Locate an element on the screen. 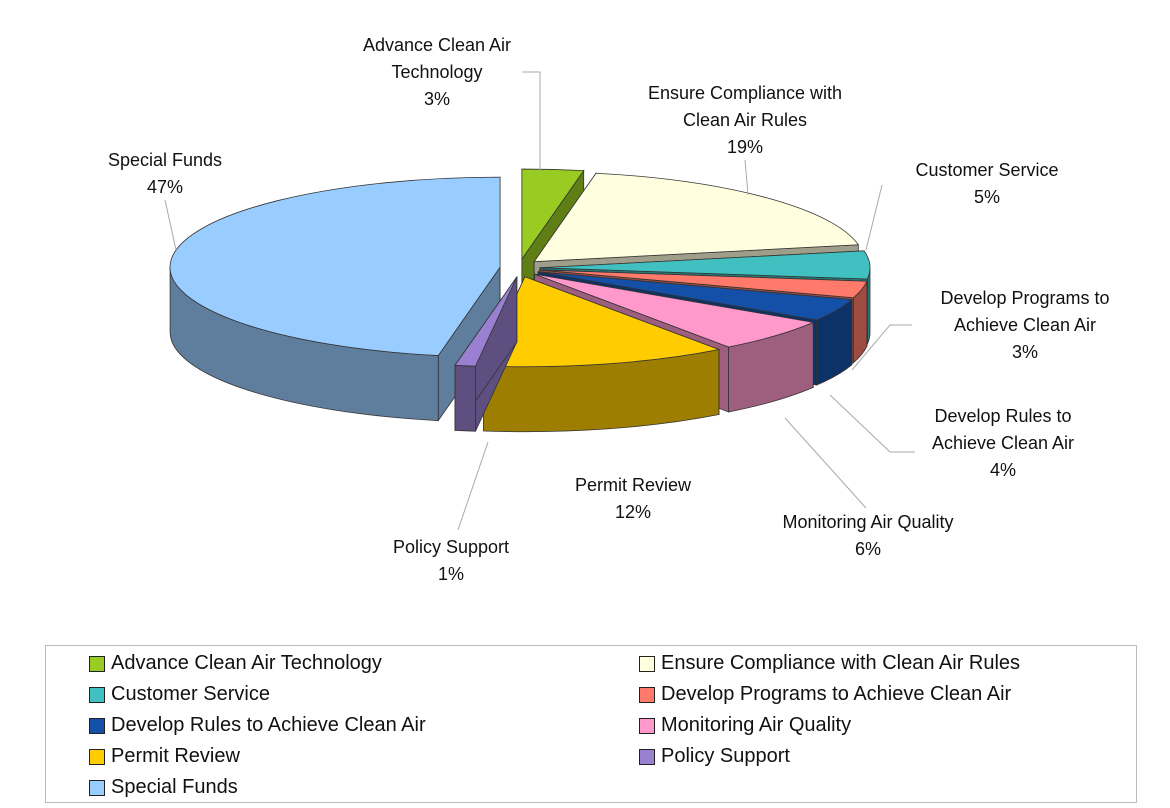  legend-item: Permit Review is located at coordinates (164, 756).